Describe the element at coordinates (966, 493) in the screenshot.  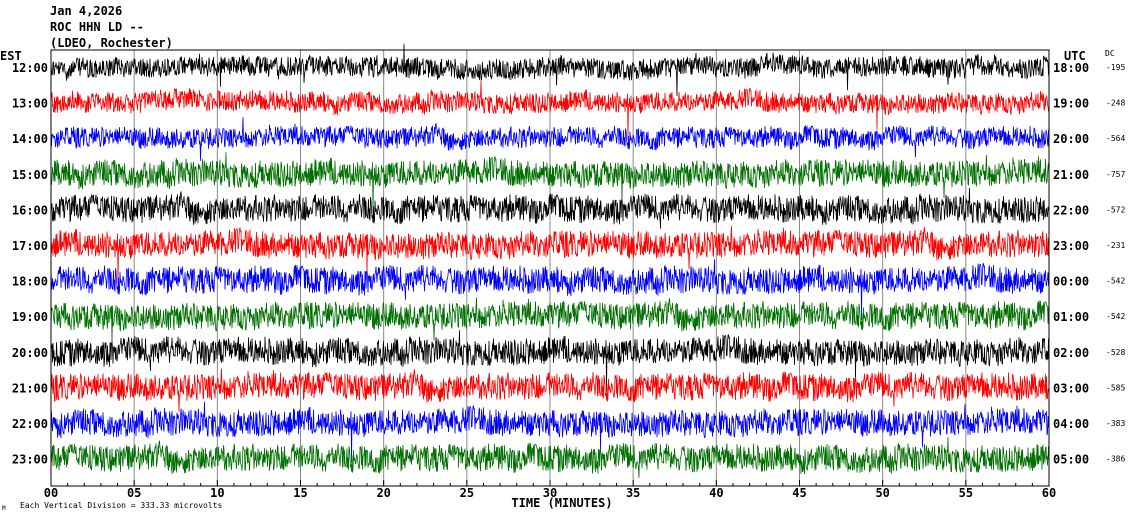
I see `x-tick-label: 55` at that location.